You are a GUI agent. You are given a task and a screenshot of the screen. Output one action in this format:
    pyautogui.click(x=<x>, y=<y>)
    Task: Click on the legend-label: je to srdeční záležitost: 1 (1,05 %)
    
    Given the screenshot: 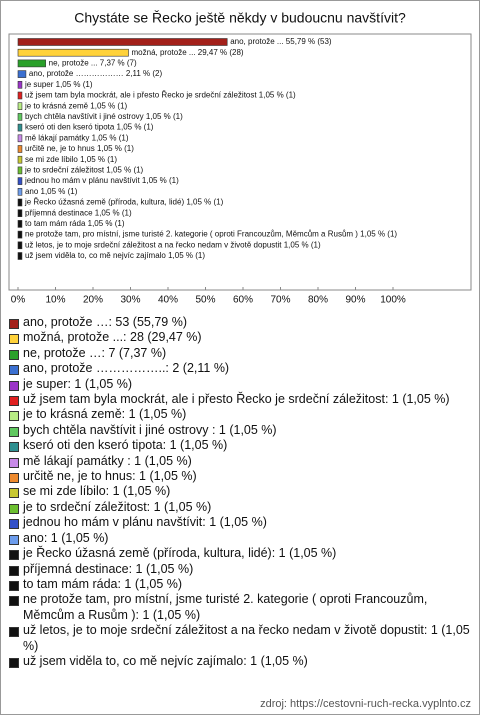 What is the action you would take?
    pyautogui.click(x=117, y=506)
    